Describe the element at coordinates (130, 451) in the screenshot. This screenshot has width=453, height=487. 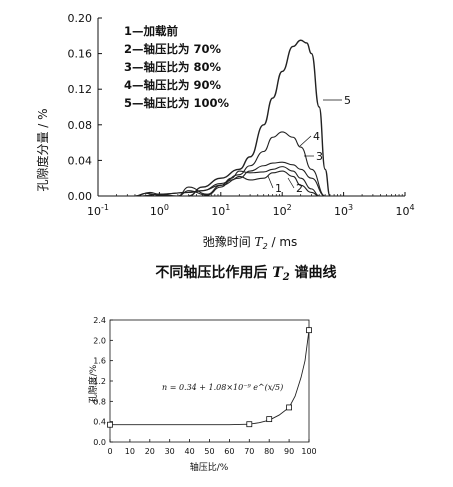
I see `x-tick-label: 10` at that location.